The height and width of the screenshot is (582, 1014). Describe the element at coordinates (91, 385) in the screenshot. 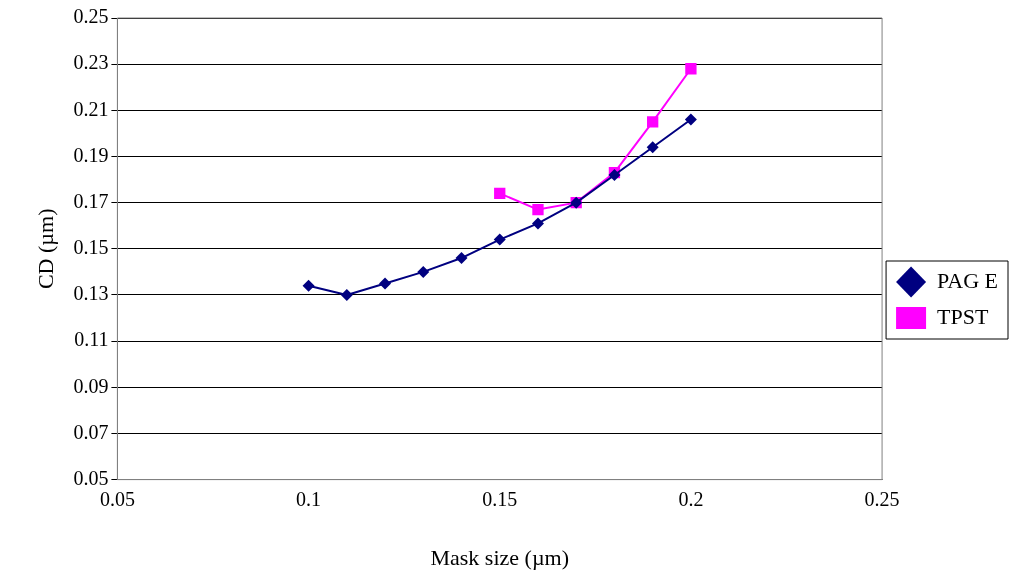

I see `y-tick-label: 0.09` at that location.